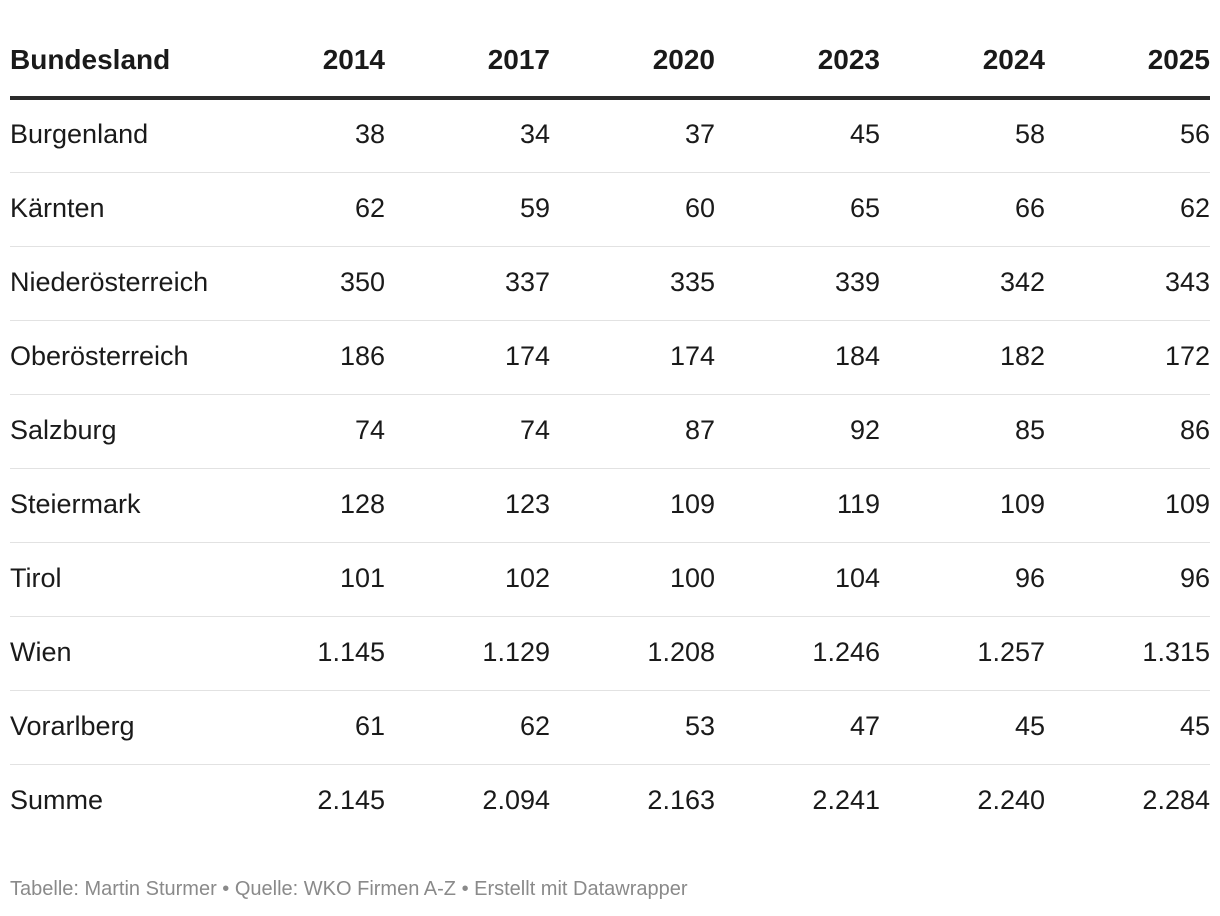 Image resolution: width=1220 pixels, height=916 pixels. I want to click on value-cell: 128, so click(302, 505).